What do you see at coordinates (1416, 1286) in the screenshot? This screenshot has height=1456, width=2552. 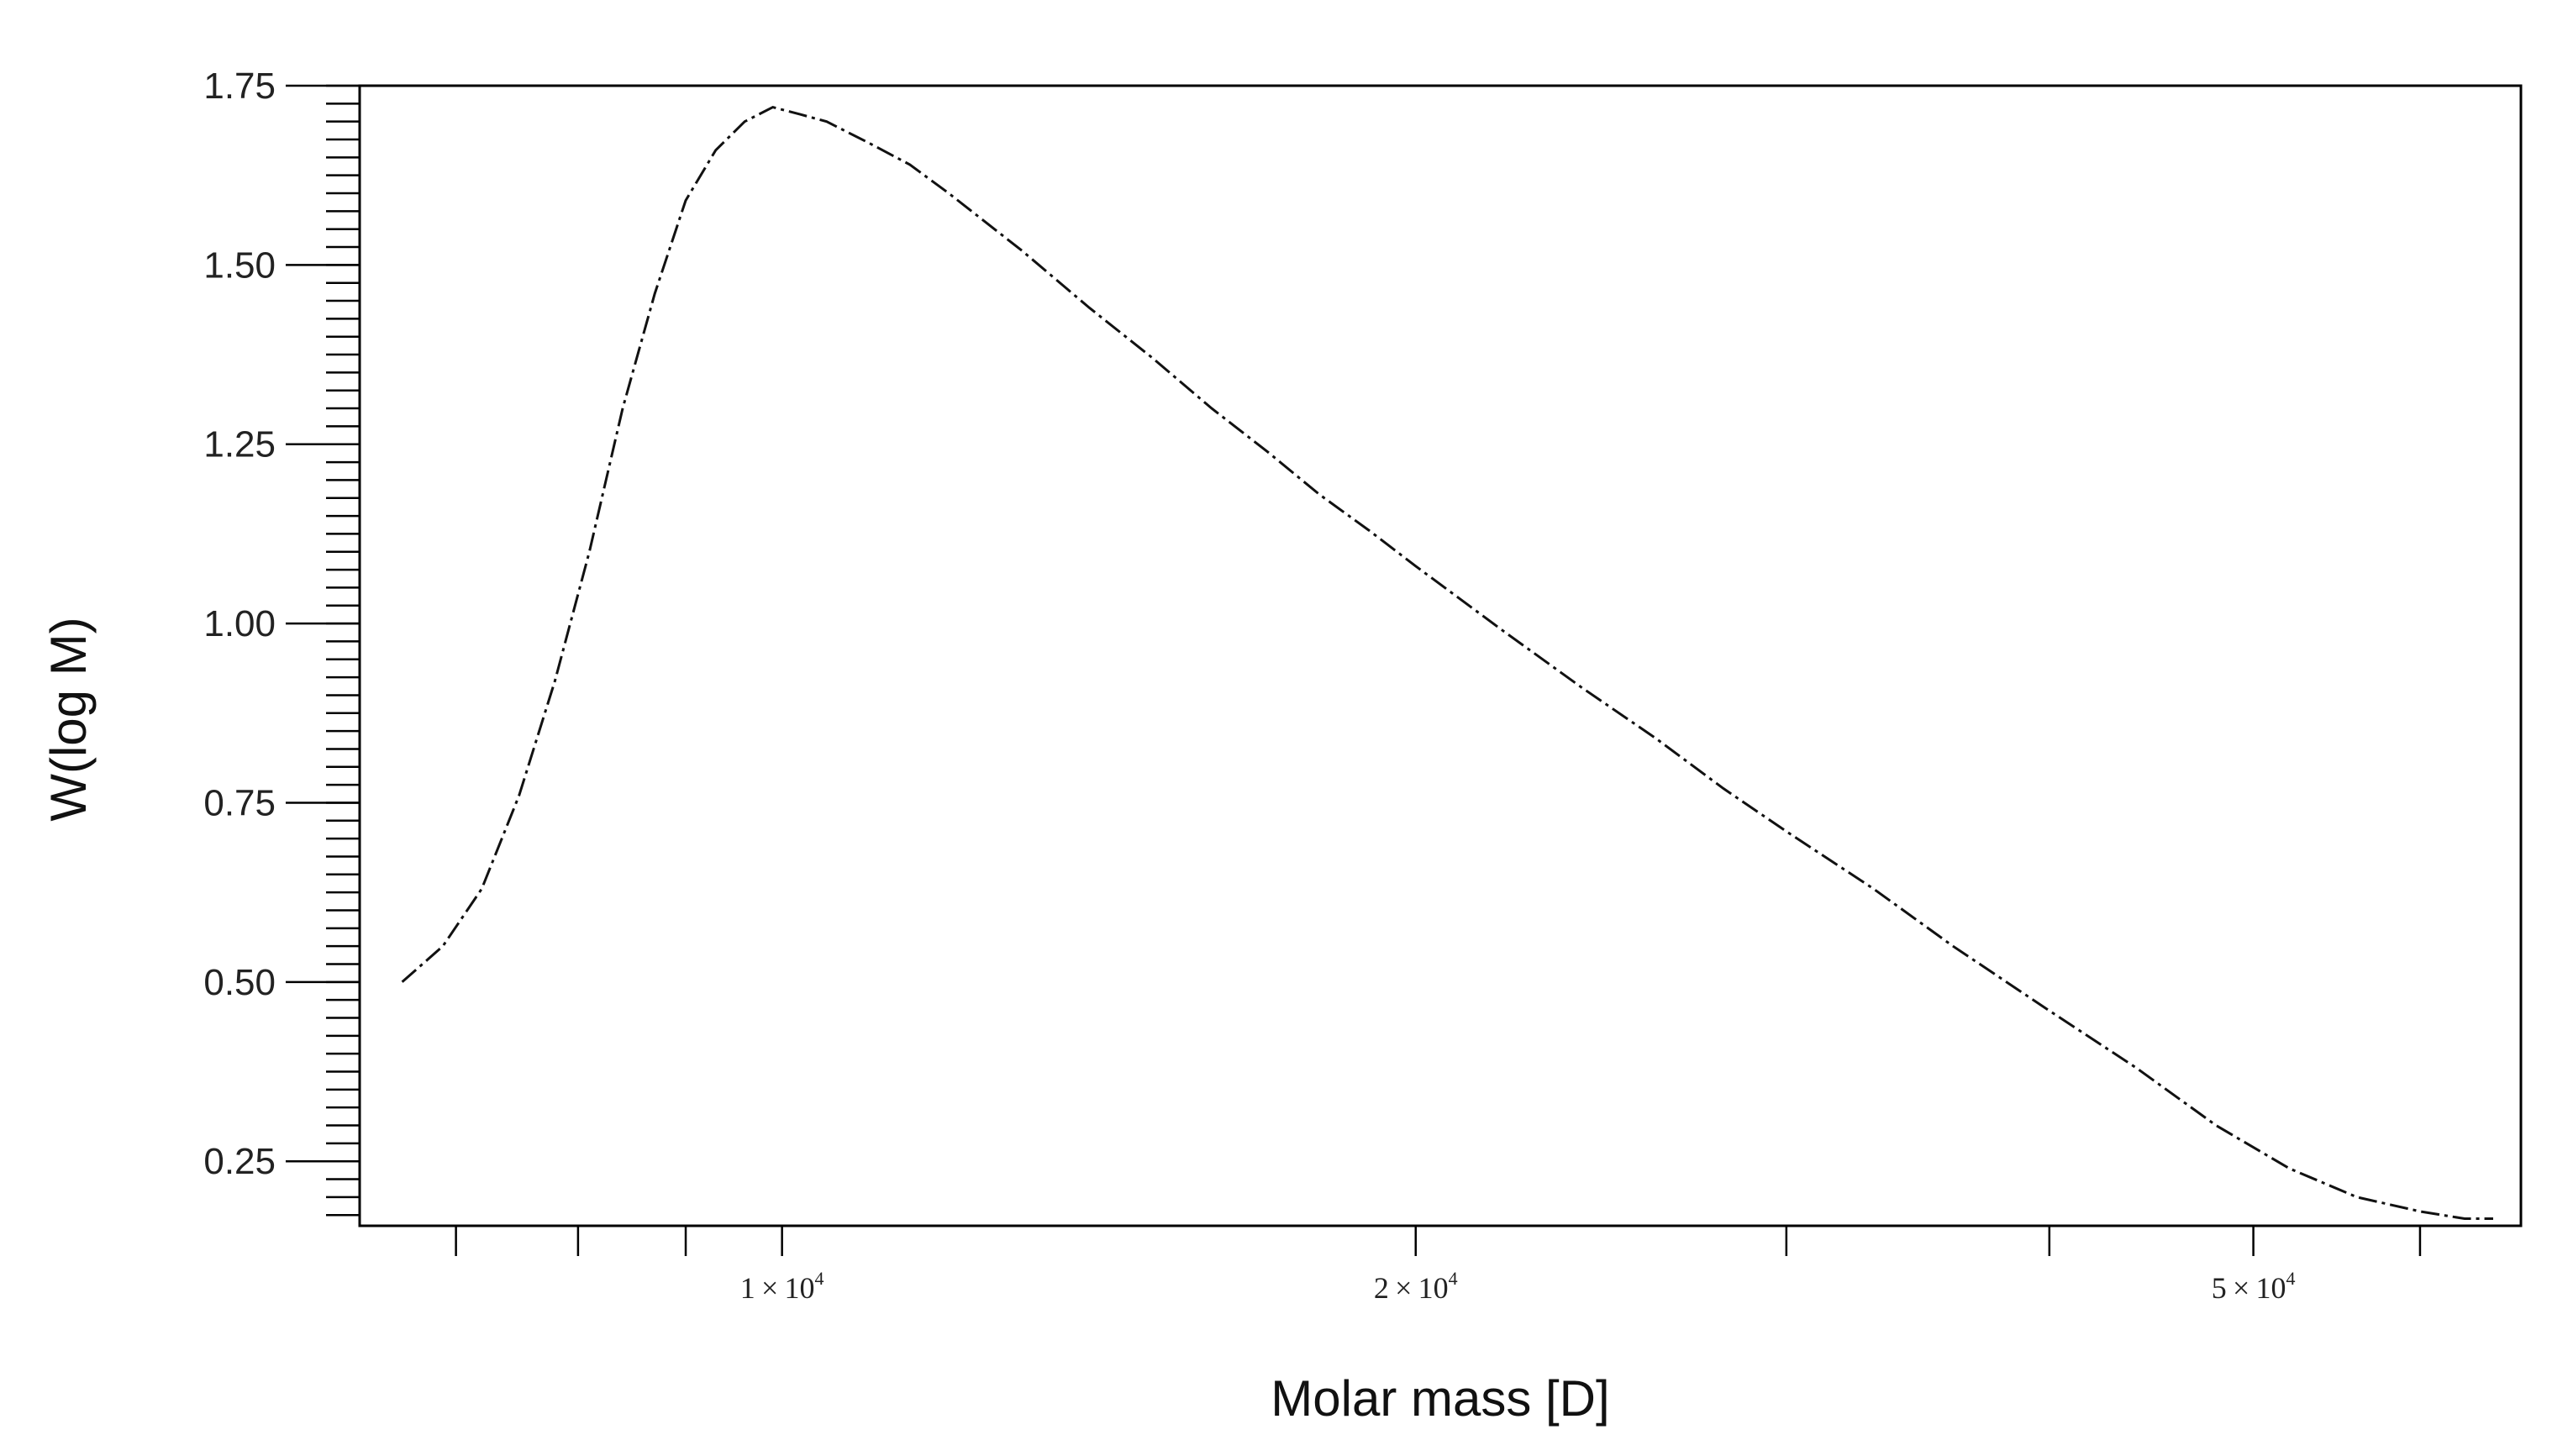 I see `x-tick-label: 2 × 10⁴` at bounding box center [1416, 1286].